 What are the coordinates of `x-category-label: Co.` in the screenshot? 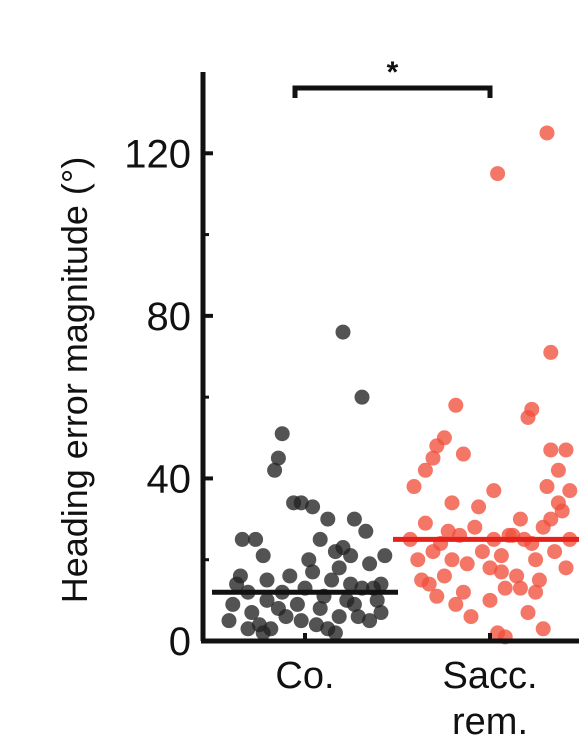 It's located at (304, 676).